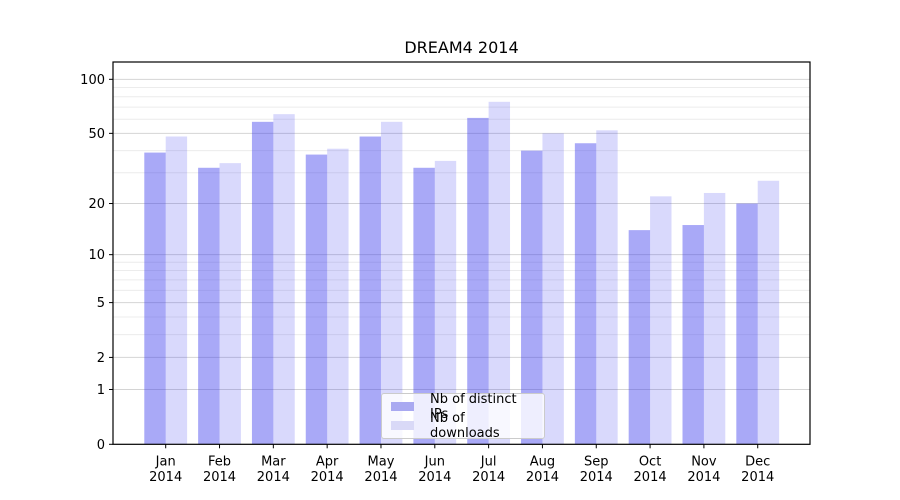  I want to click on bar-distinct-ips-aug, so click(532, 297).